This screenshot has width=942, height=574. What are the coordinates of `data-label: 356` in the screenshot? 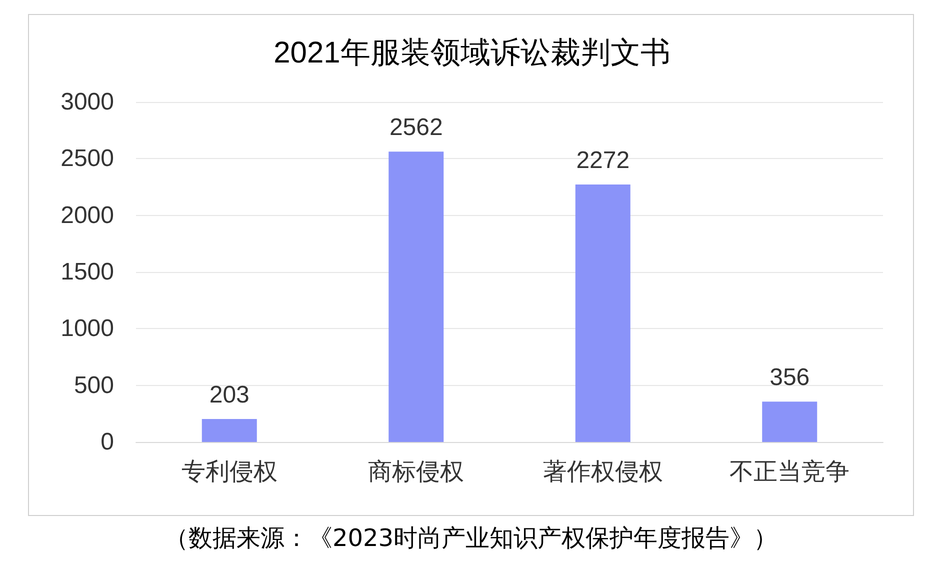 It's located at (790, 378).